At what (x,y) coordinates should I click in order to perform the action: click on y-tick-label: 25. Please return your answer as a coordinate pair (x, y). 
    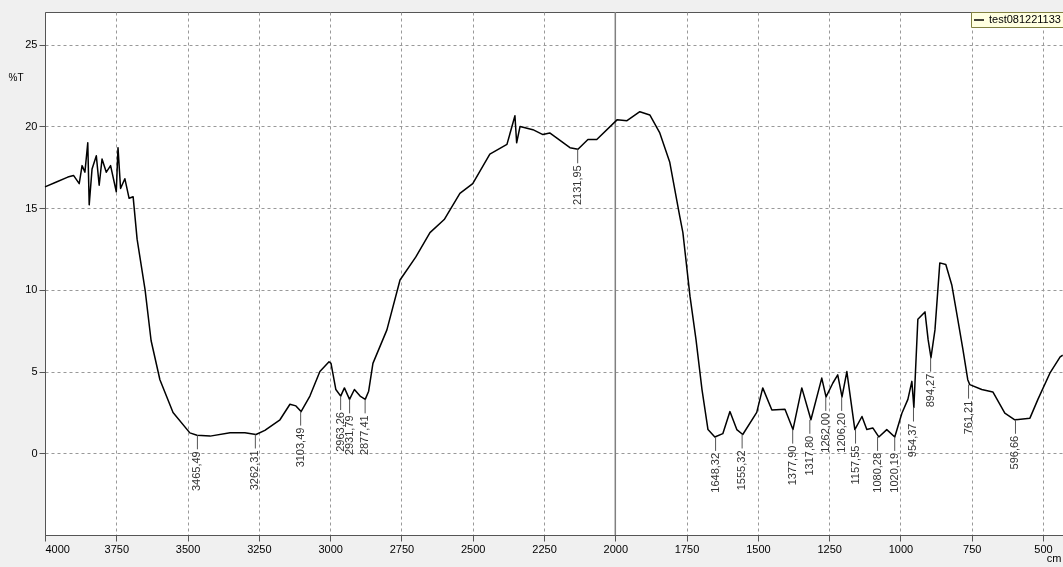
    Looking at the image, I should click on (31, 44).